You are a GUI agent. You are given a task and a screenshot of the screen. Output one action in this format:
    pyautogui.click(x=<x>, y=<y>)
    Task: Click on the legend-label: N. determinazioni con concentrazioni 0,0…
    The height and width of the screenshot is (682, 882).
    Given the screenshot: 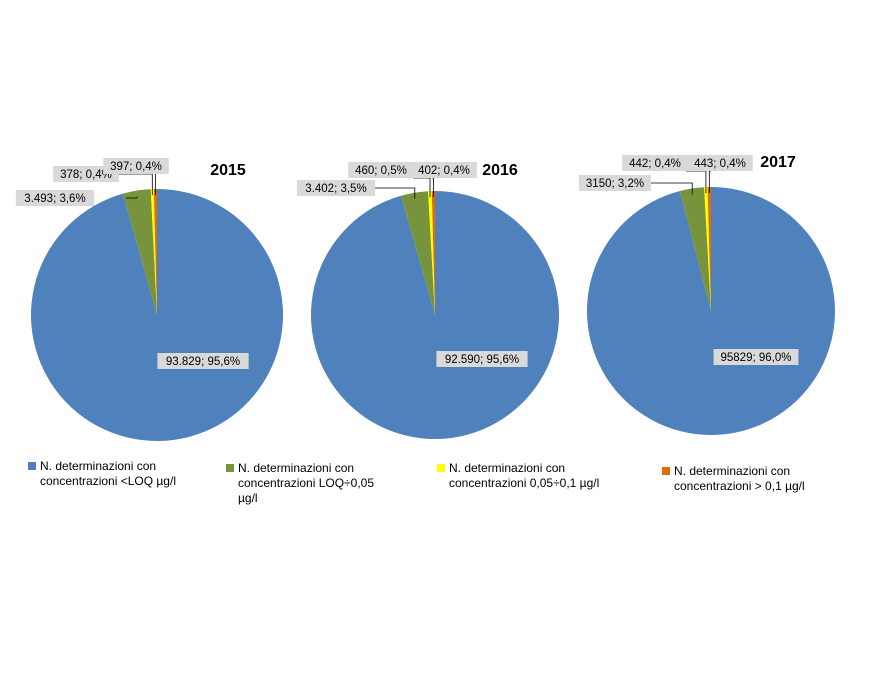 What is the action you would take?
    pyautogui.click(x=524, y=475)
    